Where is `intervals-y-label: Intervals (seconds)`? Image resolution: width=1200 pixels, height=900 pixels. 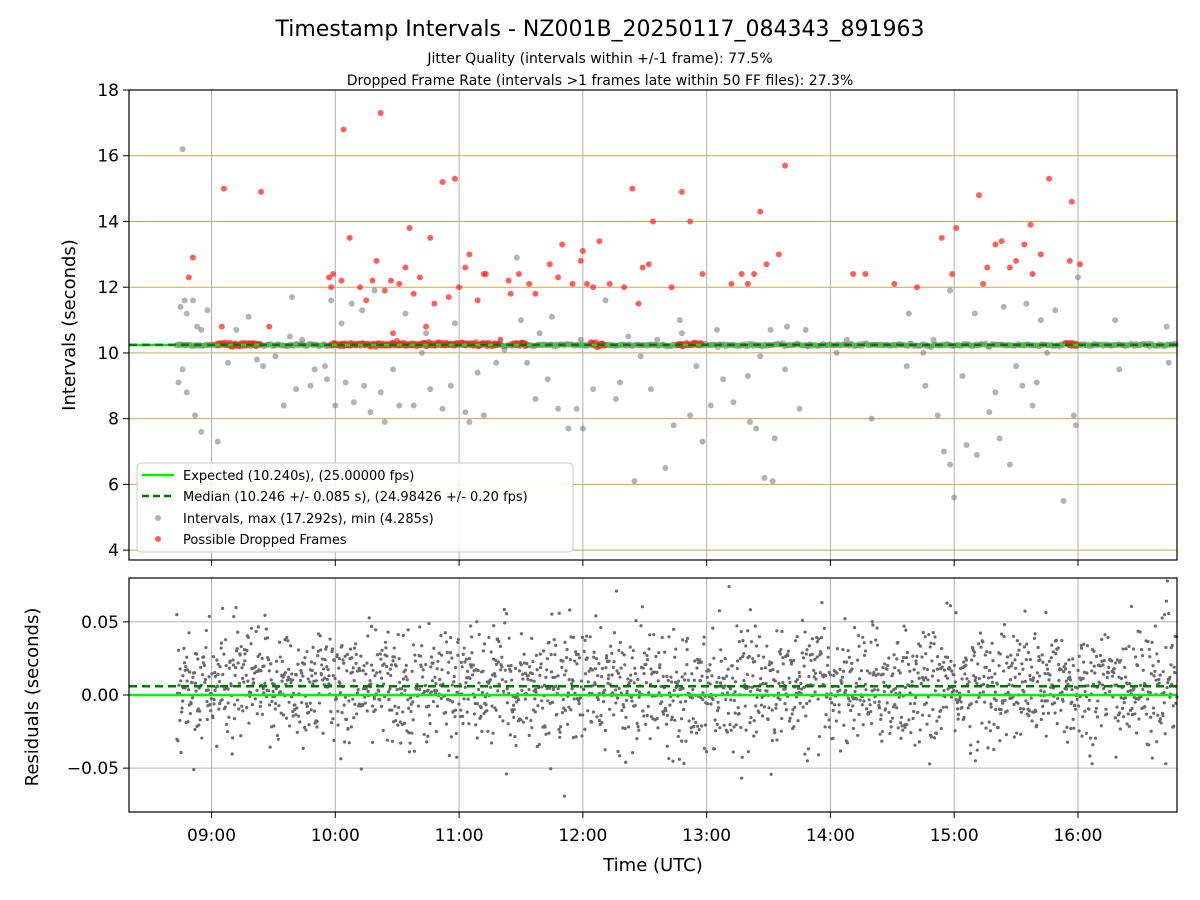
intervals-y-label: Intervals (seconds) is located at coordinates (69, 325).